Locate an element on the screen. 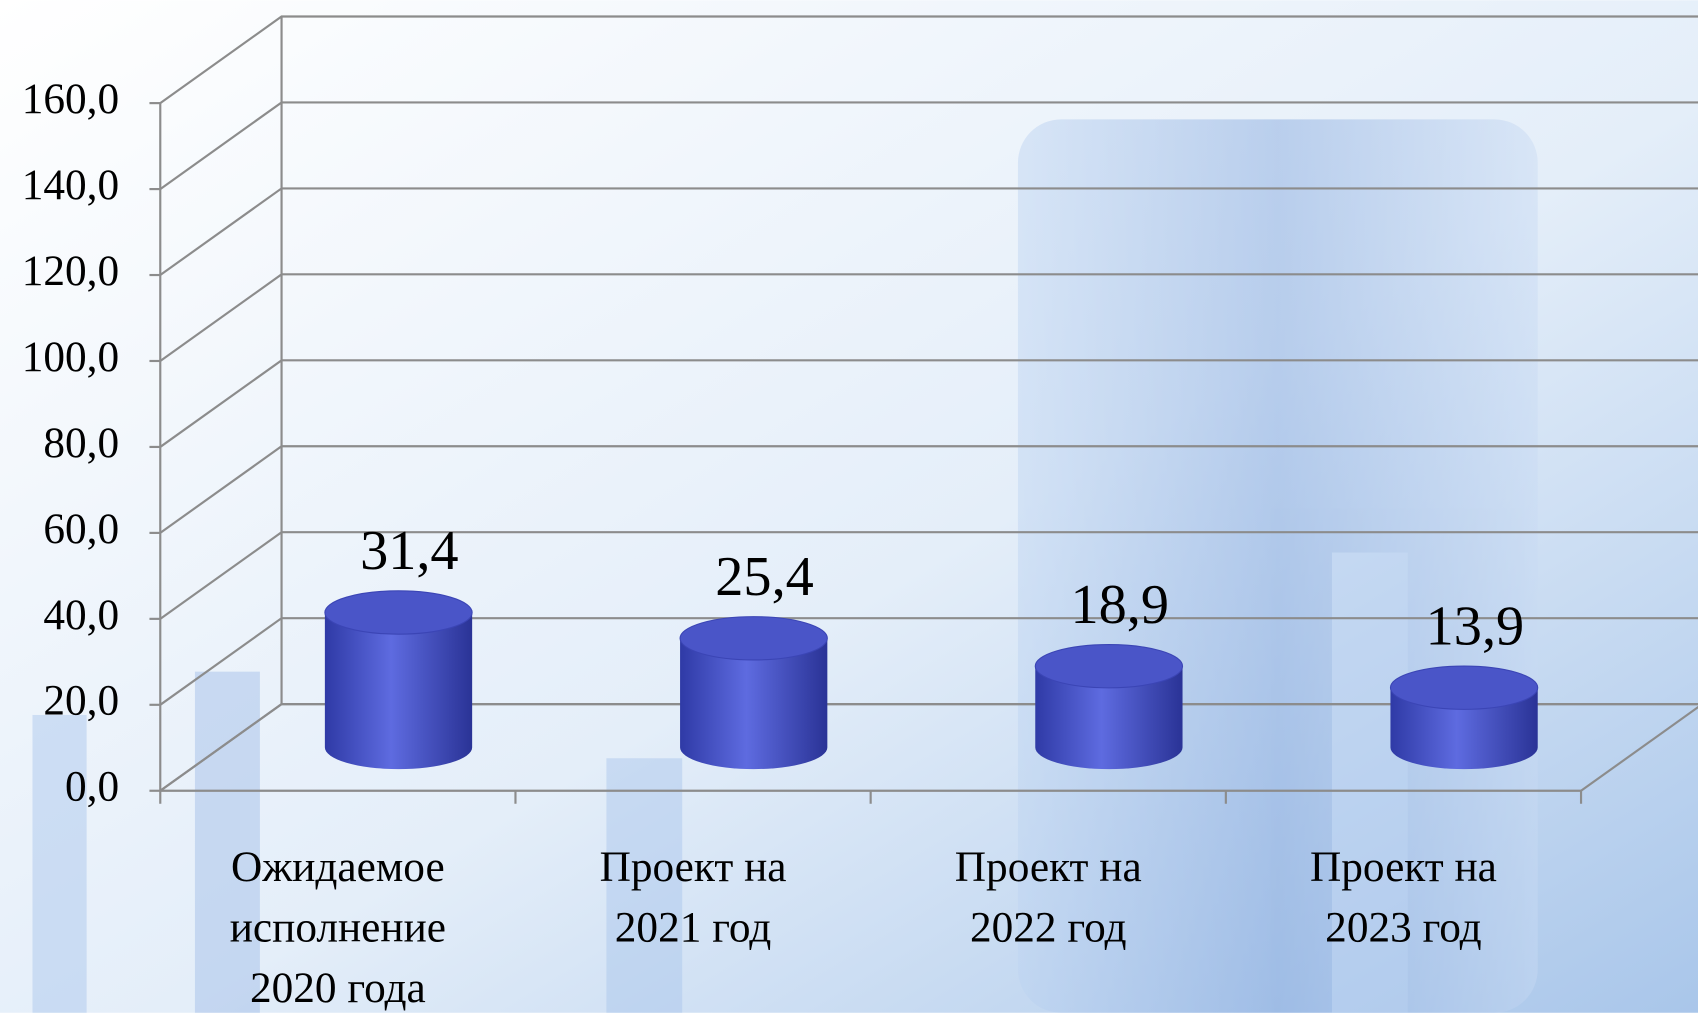  y-tick-label: 40,0 is located at coordinates (81, 615).